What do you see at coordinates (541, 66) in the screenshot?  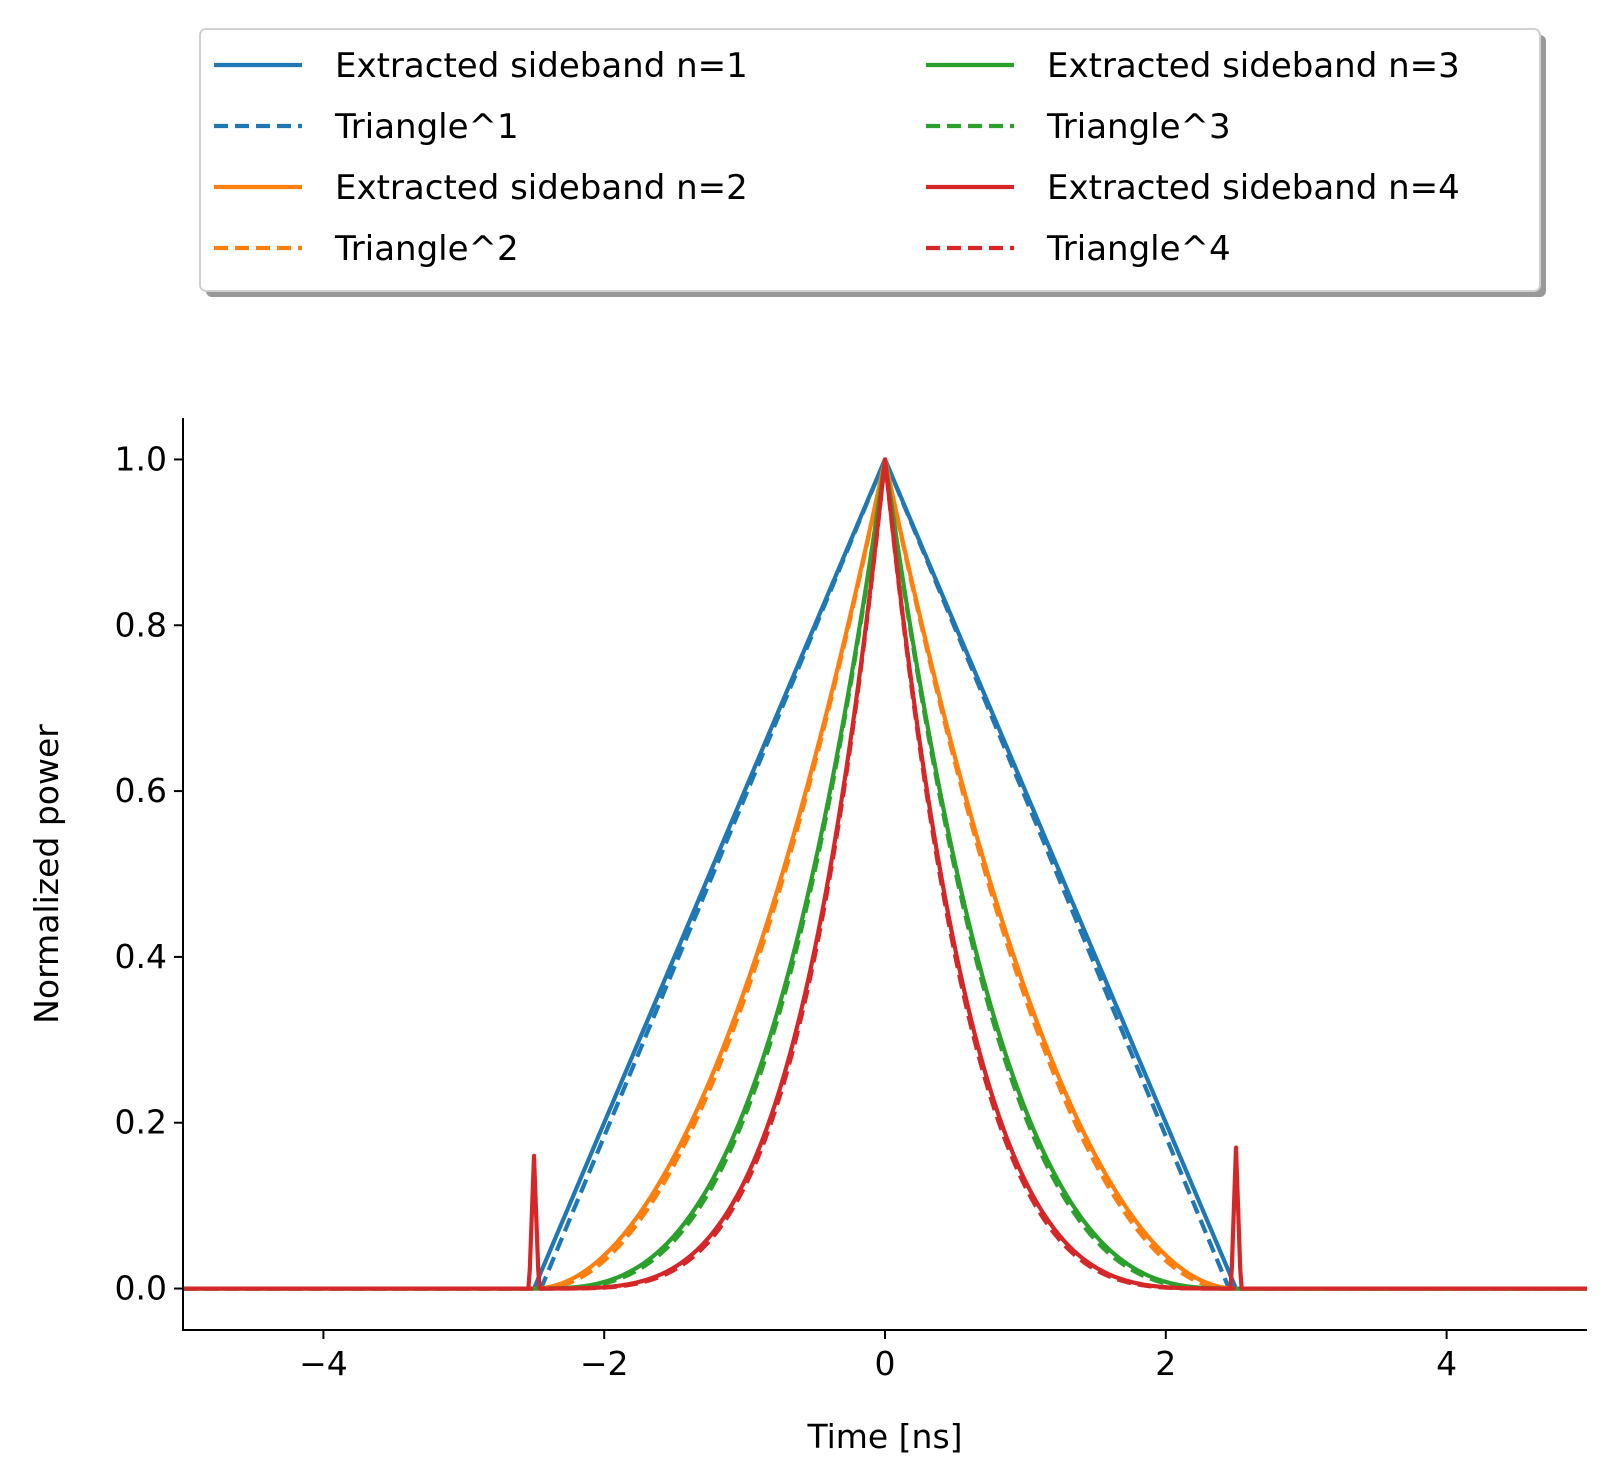 I see `legend-label: Extracted sideband n=1` at bounding box center [541, 66].